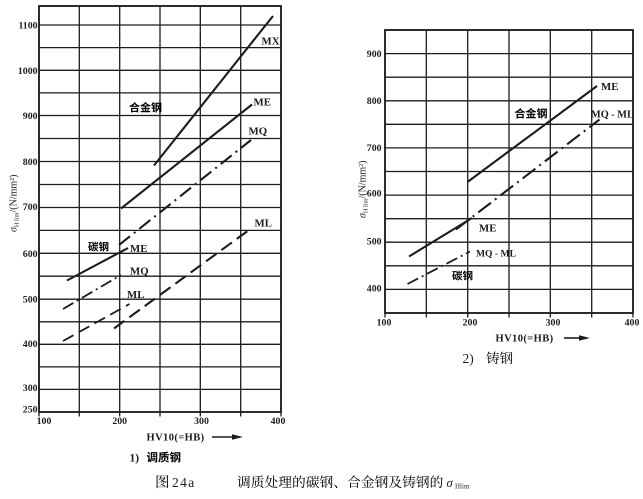 The height and width of the screenshot is (499, 643). What do you see at coordinates (135, 459) in the screenshot?
I see `svg-text: 1)` at bounding box center [135, 459].